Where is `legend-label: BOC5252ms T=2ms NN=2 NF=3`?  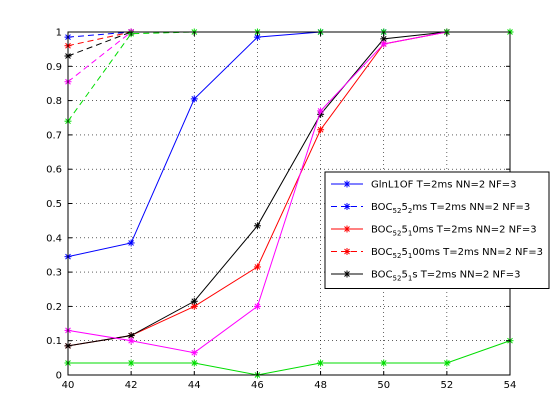
legend-label: BOC5252ms T=2ms NN=2 NF=3 is located at coordinates (450, 208).